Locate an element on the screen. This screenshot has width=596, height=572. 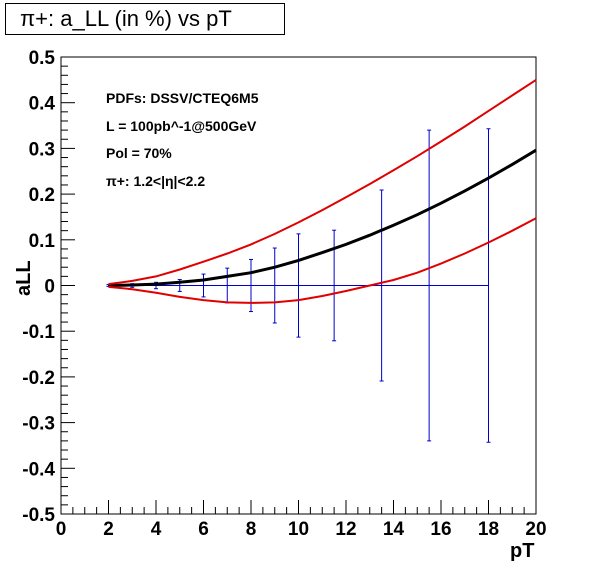
y-tick-label: 0.5 is located at coordinates (42, 58).